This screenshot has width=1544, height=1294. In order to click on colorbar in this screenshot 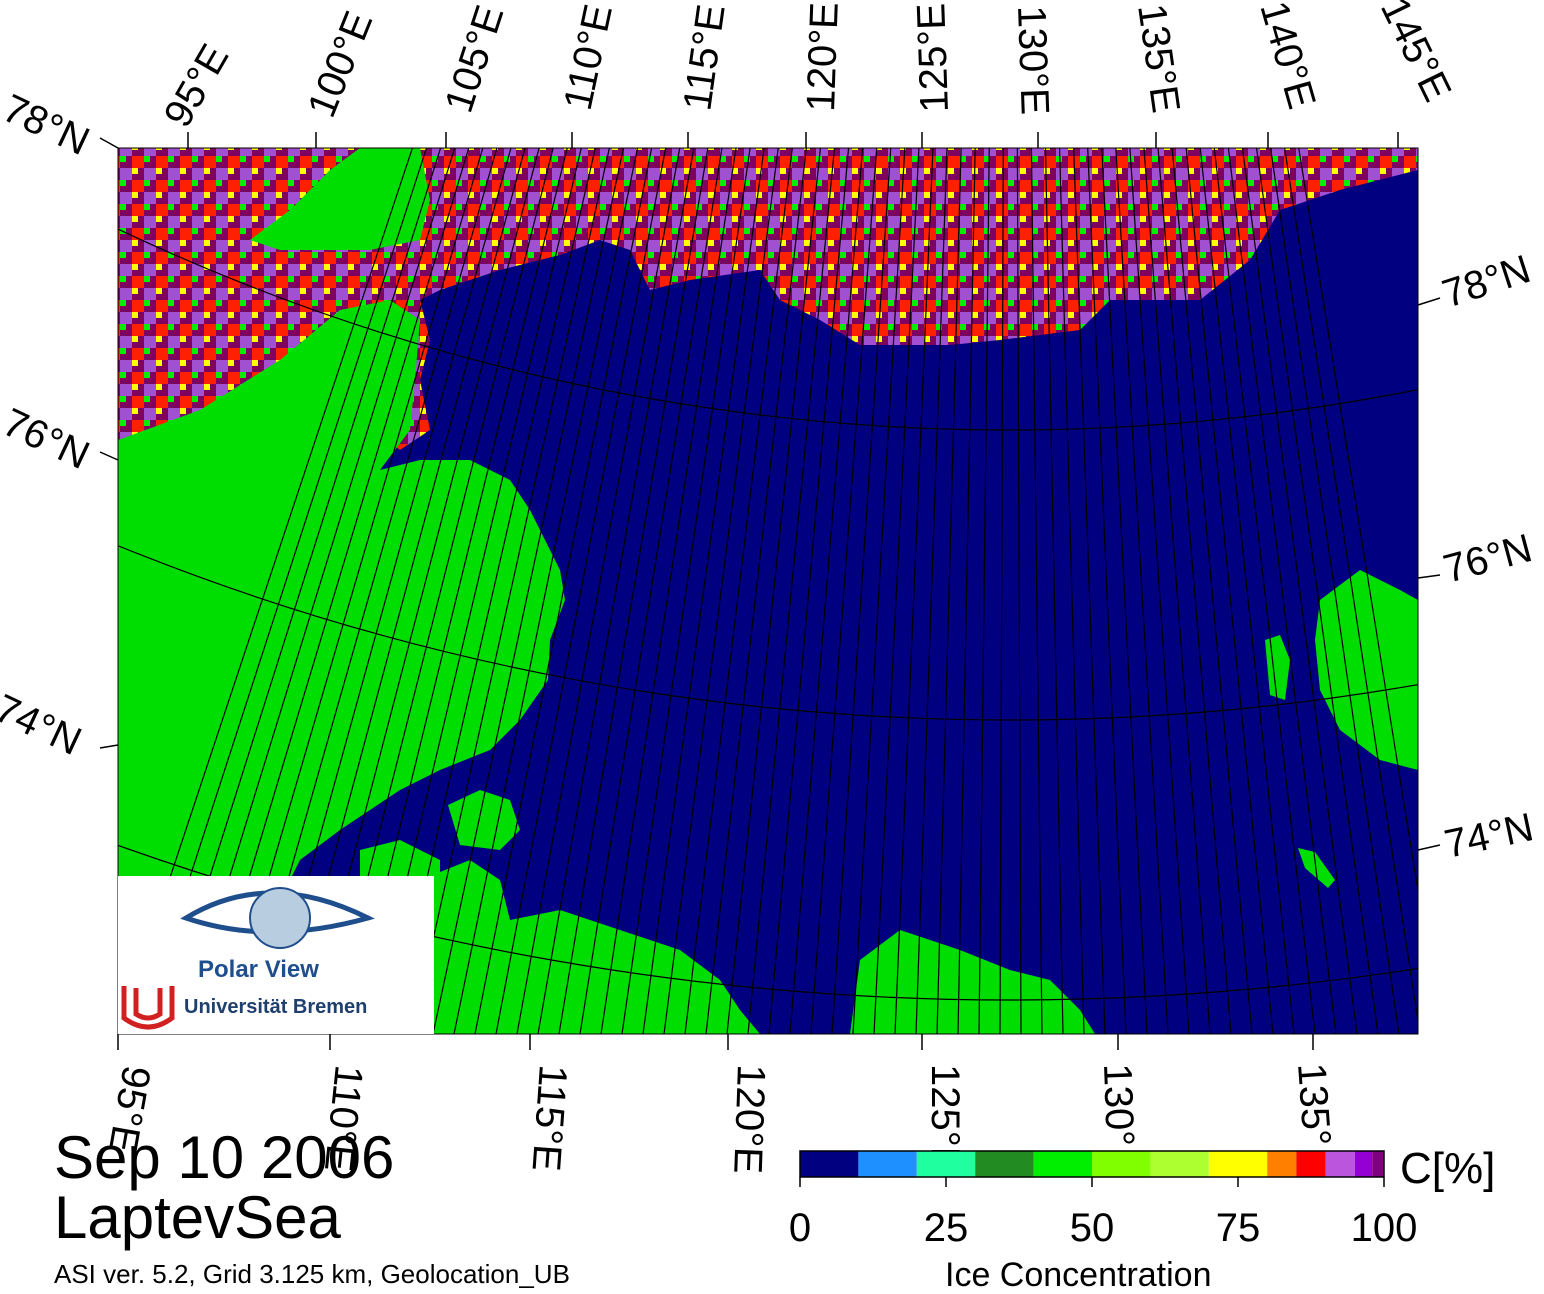, I will do `click(1092, 1168)`.